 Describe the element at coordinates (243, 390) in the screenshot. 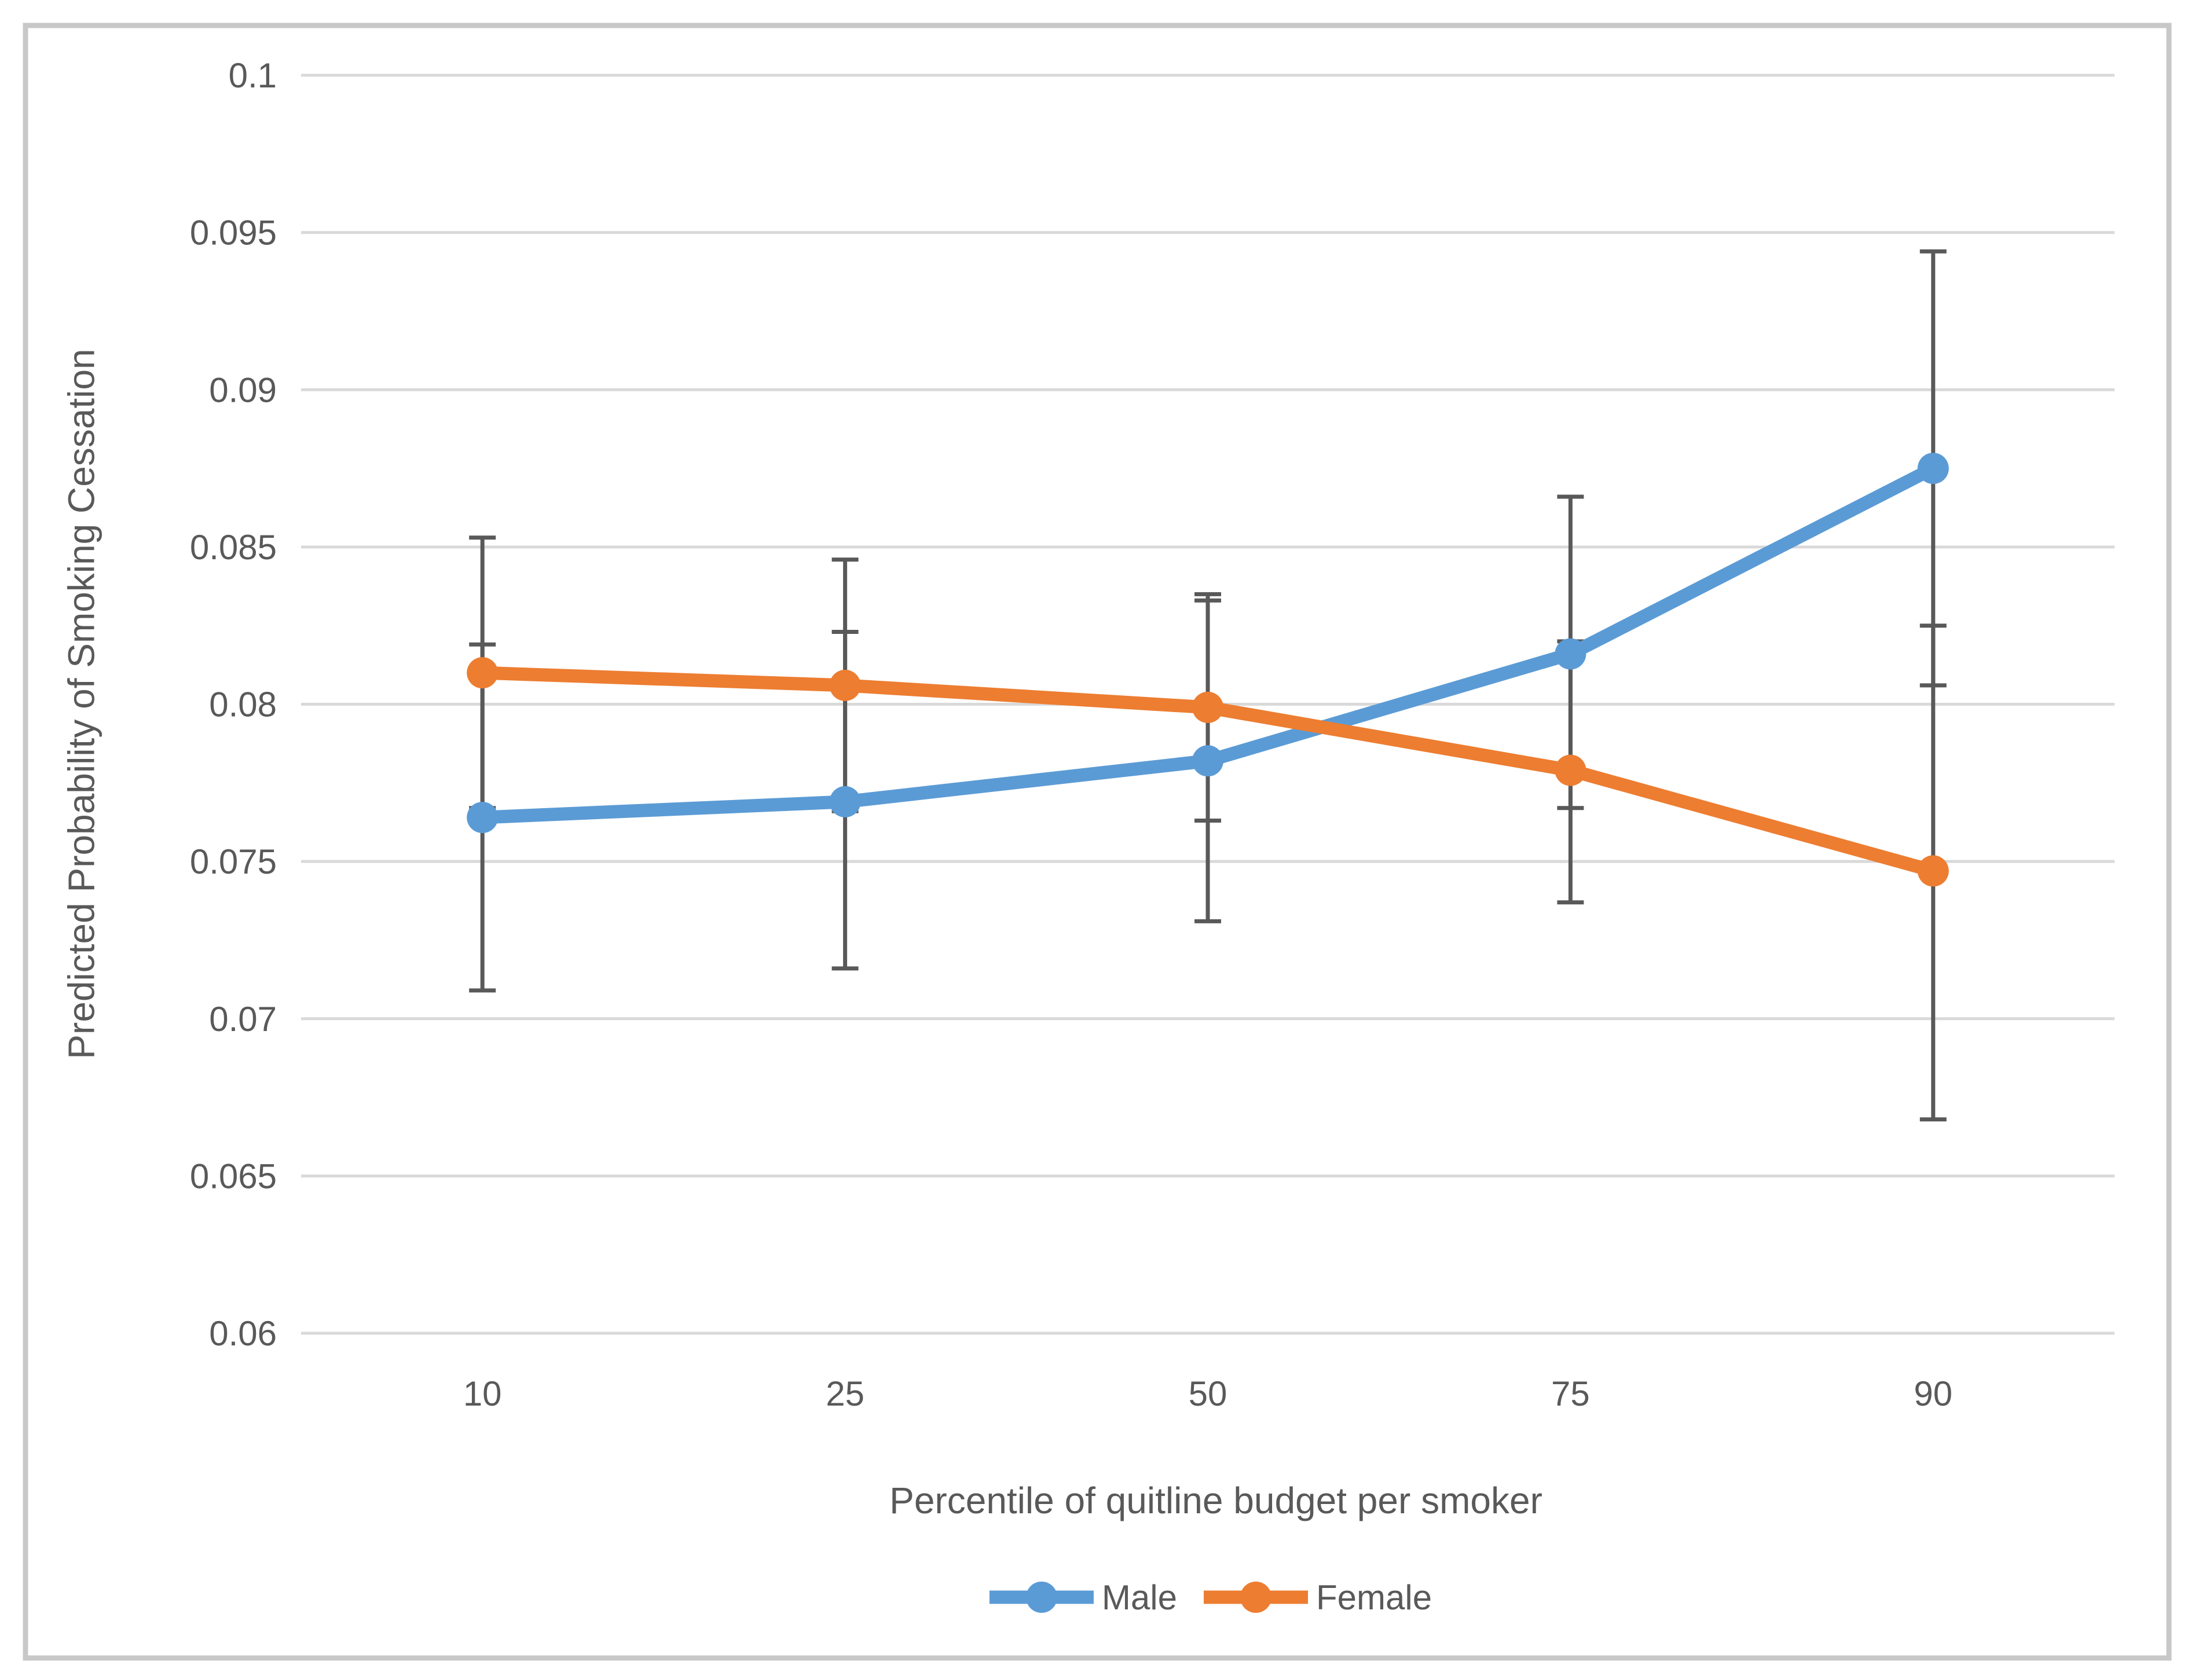

I see `y-tick-label: 0.09` at that location.